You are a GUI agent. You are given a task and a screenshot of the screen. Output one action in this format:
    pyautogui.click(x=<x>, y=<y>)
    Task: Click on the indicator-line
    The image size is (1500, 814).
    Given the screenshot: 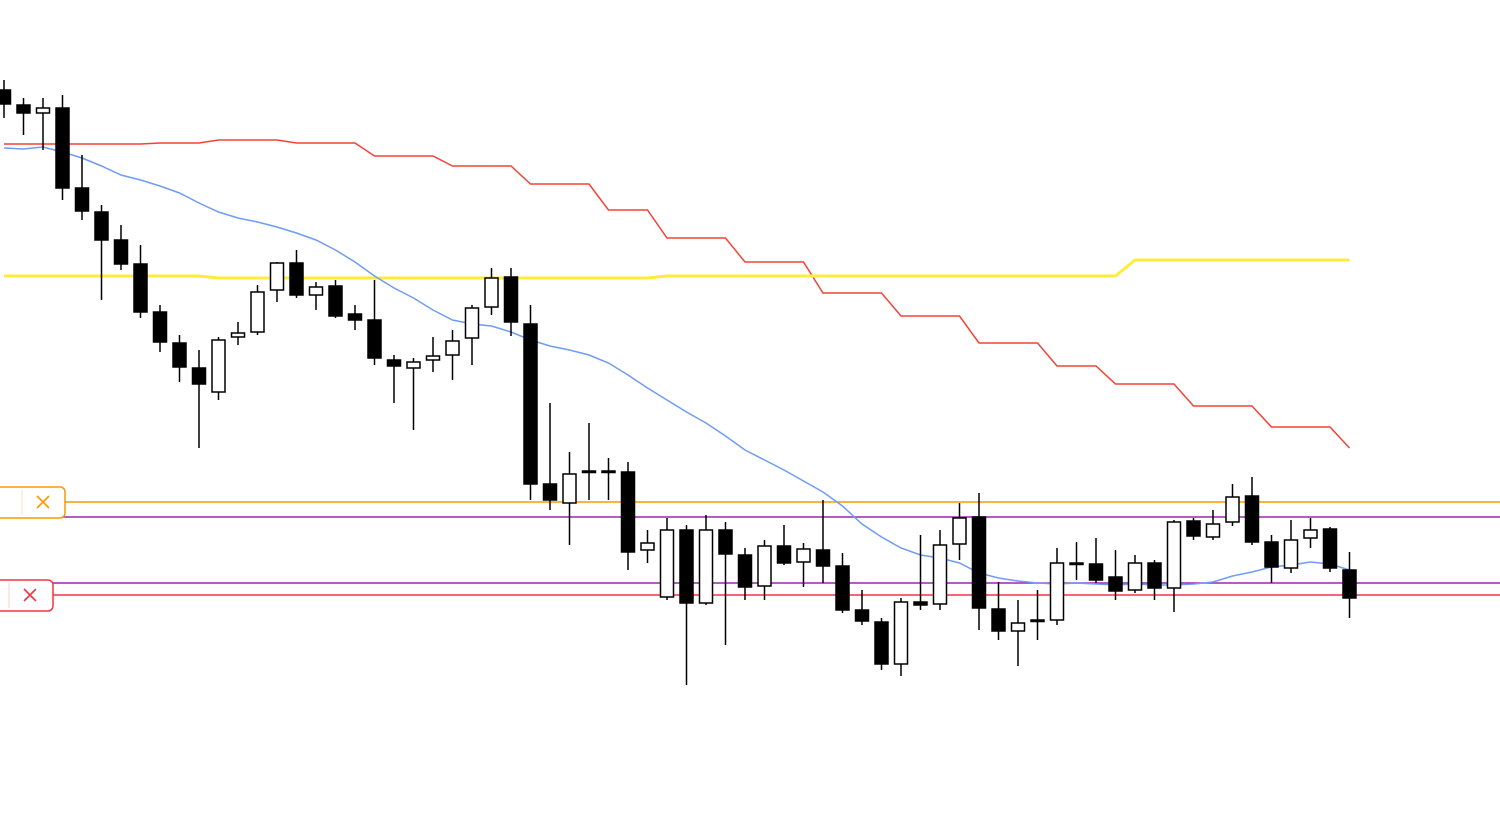 What is the action you would take?
    pyautogui.click(x=677, y=269)
    